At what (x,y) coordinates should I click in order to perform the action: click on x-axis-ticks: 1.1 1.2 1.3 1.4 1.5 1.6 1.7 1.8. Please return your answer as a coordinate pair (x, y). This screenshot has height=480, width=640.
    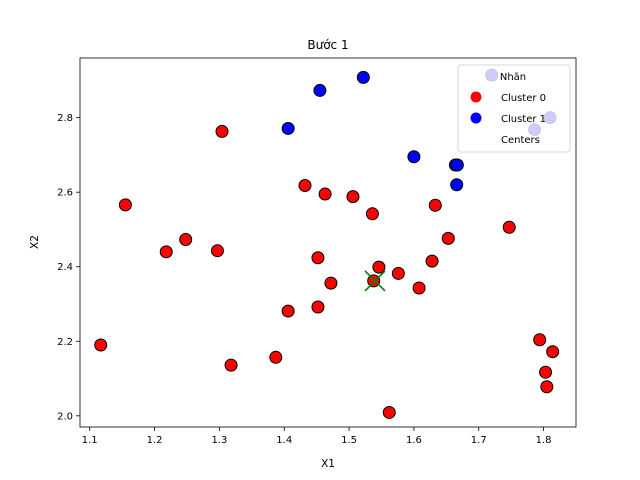
    Looking at the image, I should click on (317, 436).